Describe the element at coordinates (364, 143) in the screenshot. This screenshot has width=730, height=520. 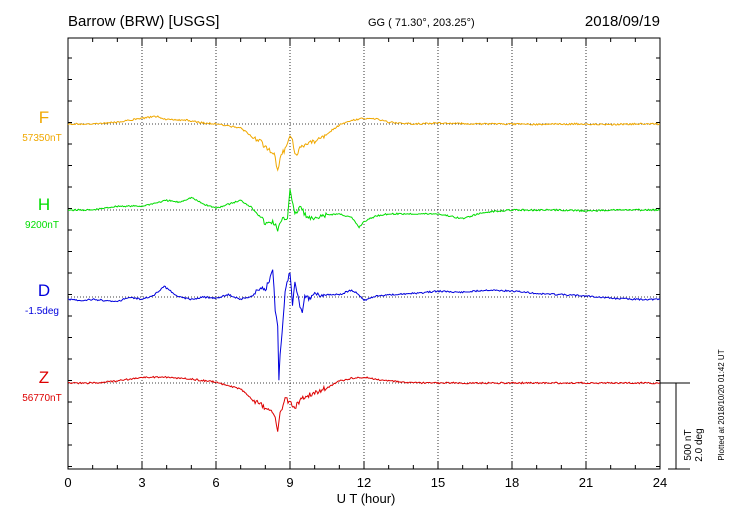
I see `trace-f` at that location.